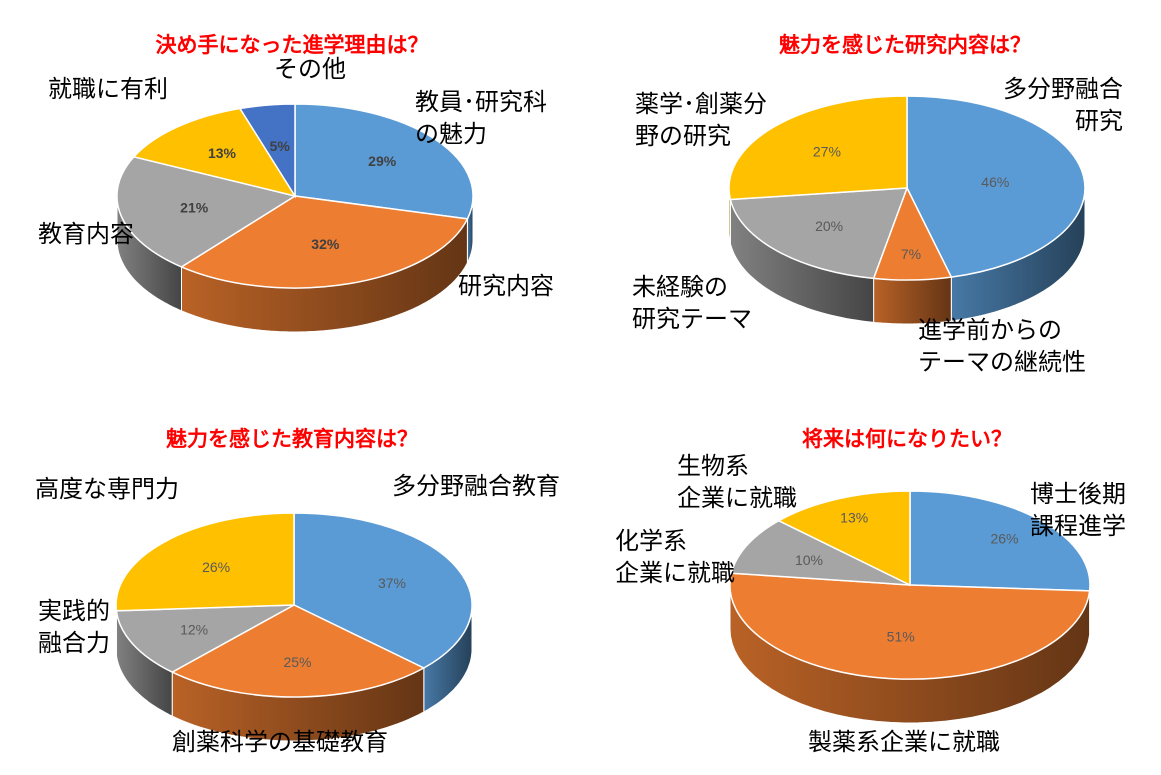  I want to click on value-label: 10%, so click(809, 560).